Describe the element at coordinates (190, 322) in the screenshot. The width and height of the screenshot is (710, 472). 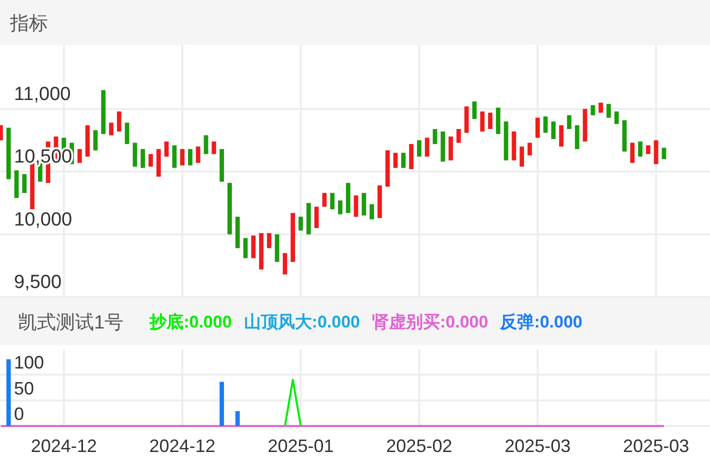
I see `text: 抄底:0.000` at that location.